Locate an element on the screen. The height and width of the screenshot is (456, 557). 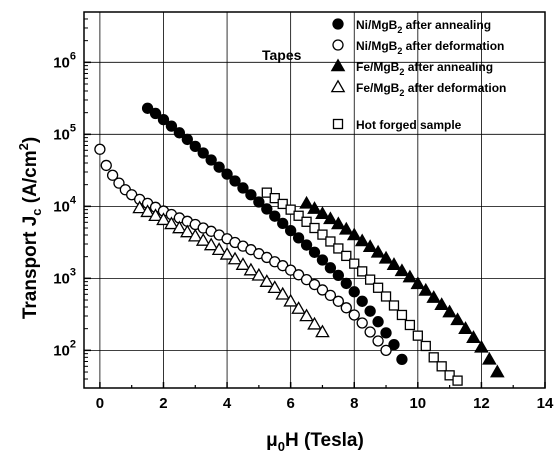
y-tick-label: 10⁴ is located at coordinates (65, 204).